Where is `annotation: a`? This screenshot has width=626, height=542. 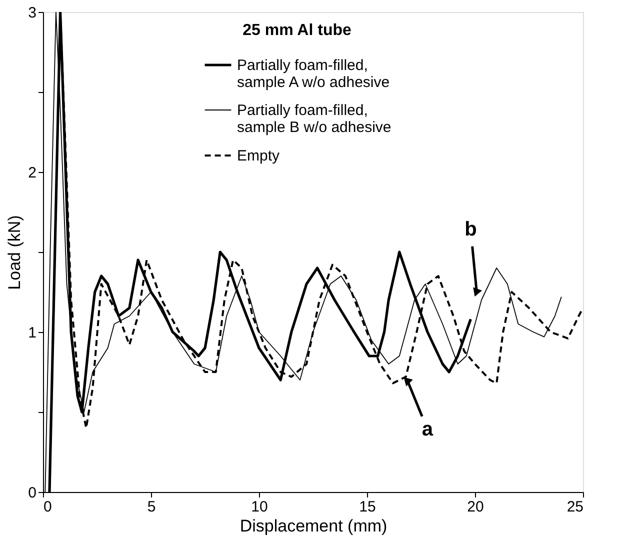 annotation: a is located at coordinates (428, 429).